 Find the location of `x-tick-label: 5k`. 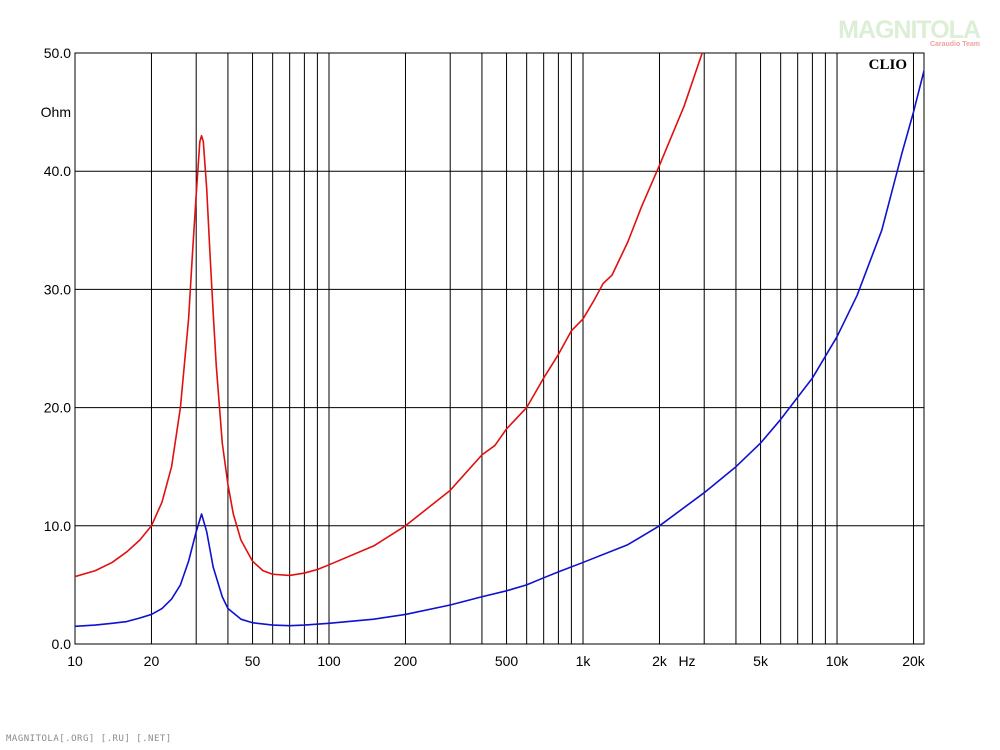

x-tick-label: 5k is located at coordinates (761, 661).